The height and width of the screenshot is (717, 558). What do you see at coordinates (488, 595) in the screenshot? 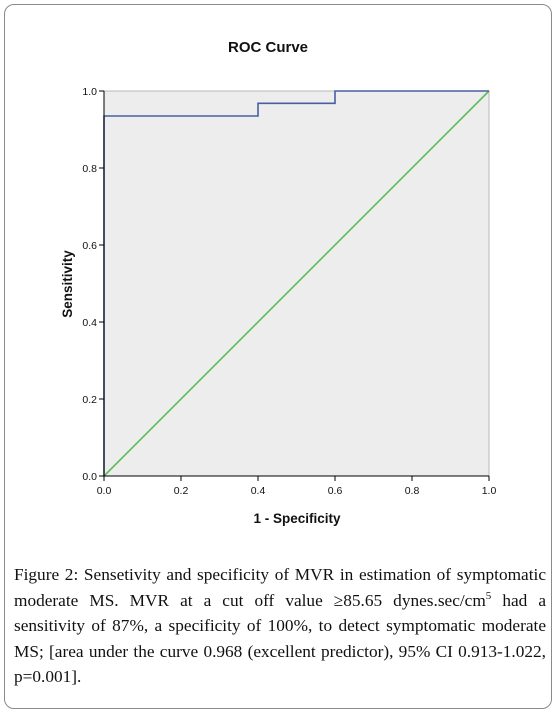
I see `caption-superscript: 5` at bounding box center [488, 595].